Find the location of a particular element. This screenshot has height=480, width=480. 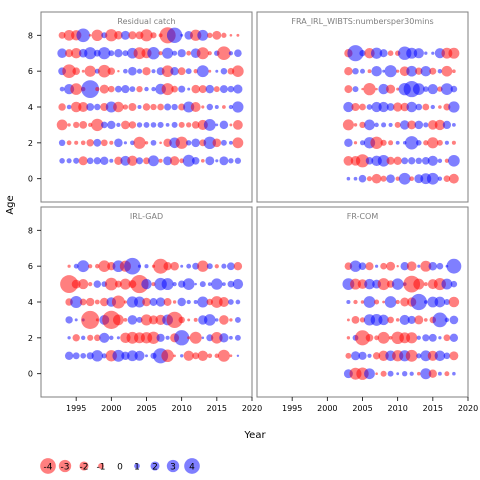

x-tick-label: 2005 is located at coordinates (362, 408).